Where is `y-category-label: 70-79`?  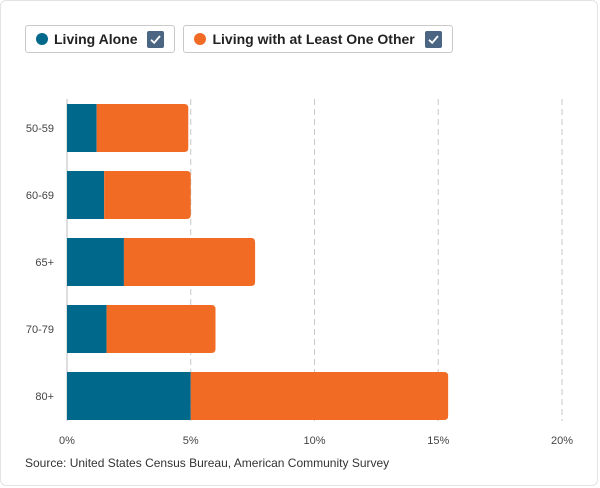
y-category-label: 70-79 is located at coordinates (40, 330).